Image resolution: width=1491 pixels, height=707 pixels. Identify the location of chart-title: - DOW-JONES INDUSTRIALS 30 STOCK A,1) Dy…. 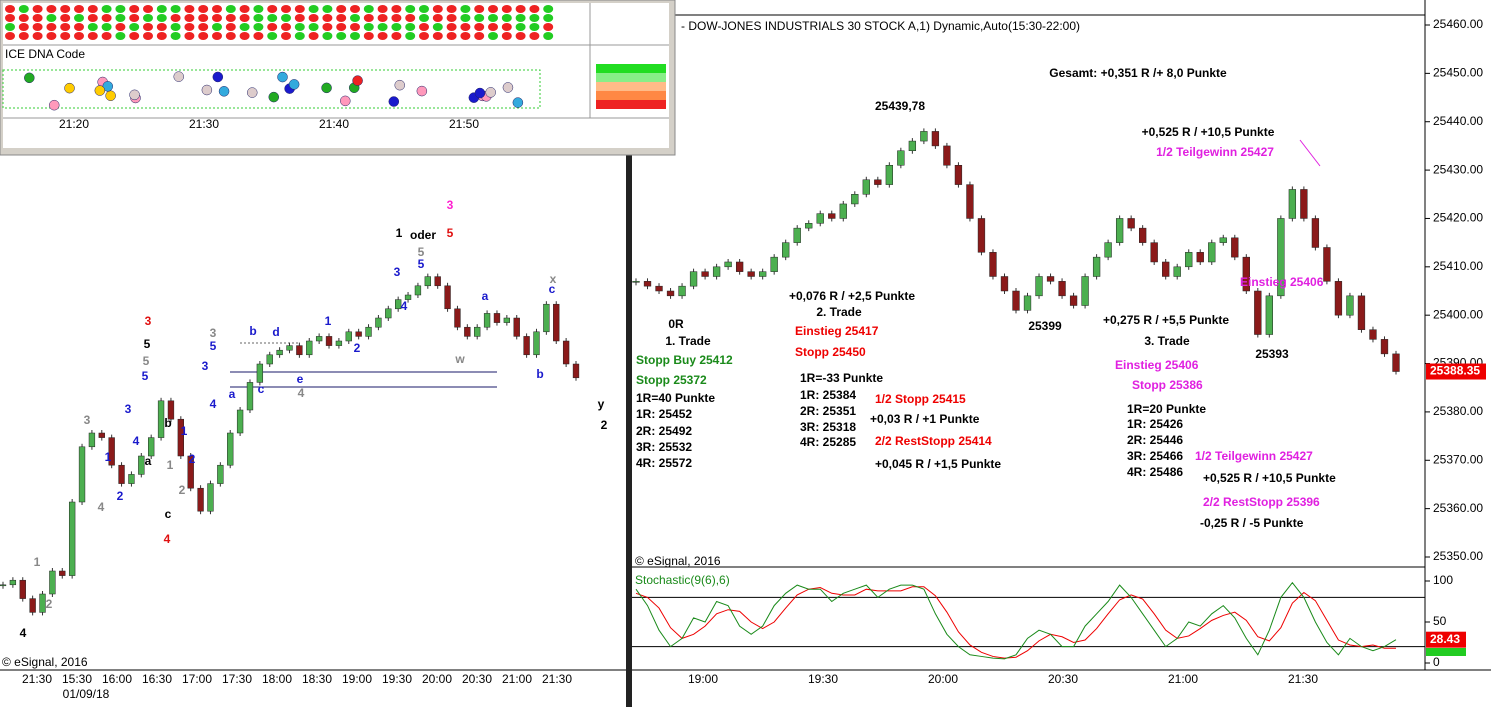
(880, 26).